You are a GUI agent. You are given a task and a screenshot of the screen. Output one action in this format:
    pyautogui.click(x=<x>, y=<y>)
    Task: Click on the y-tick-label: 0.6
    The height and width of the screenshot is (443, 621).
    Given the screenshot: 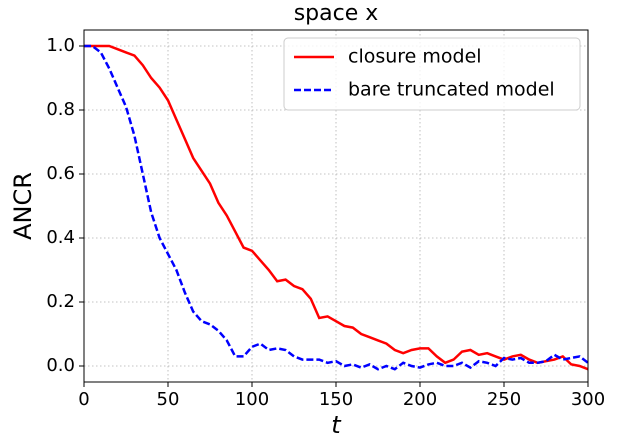 What is the action you would take?
    pyautogui.click(x=60, y=173)
    